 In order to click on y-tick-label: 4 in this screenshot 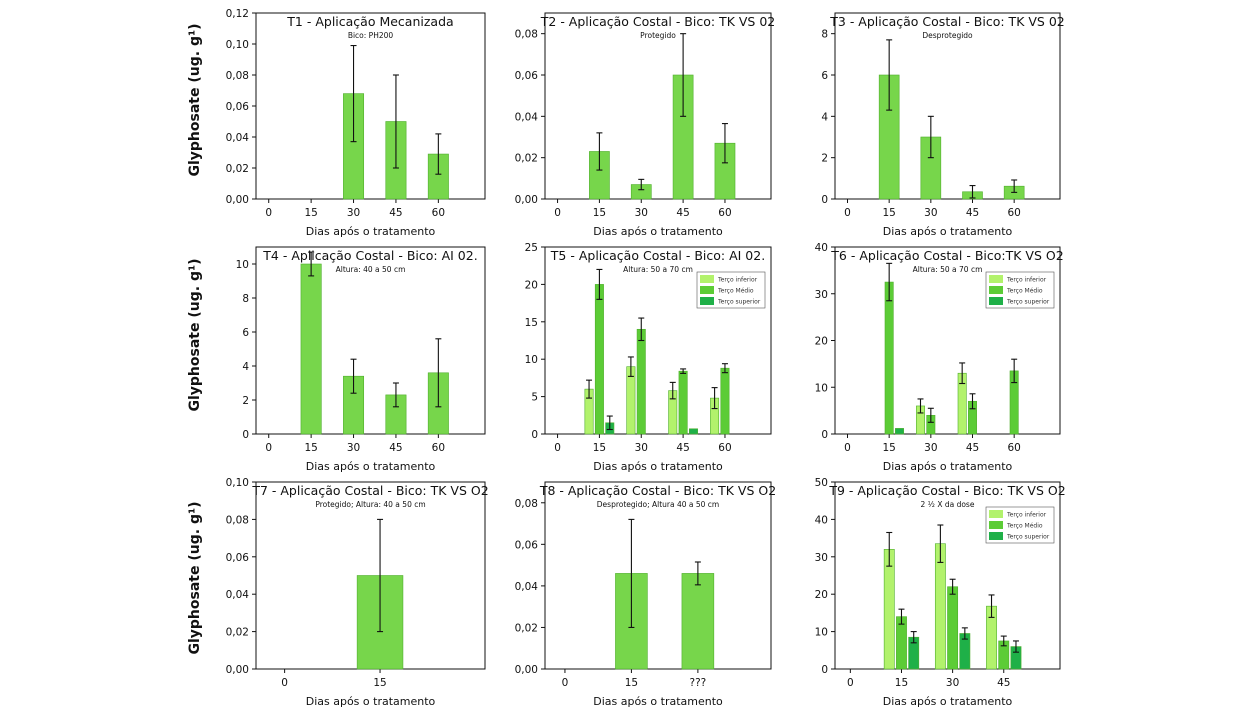, I will do `click(245, 367)`.